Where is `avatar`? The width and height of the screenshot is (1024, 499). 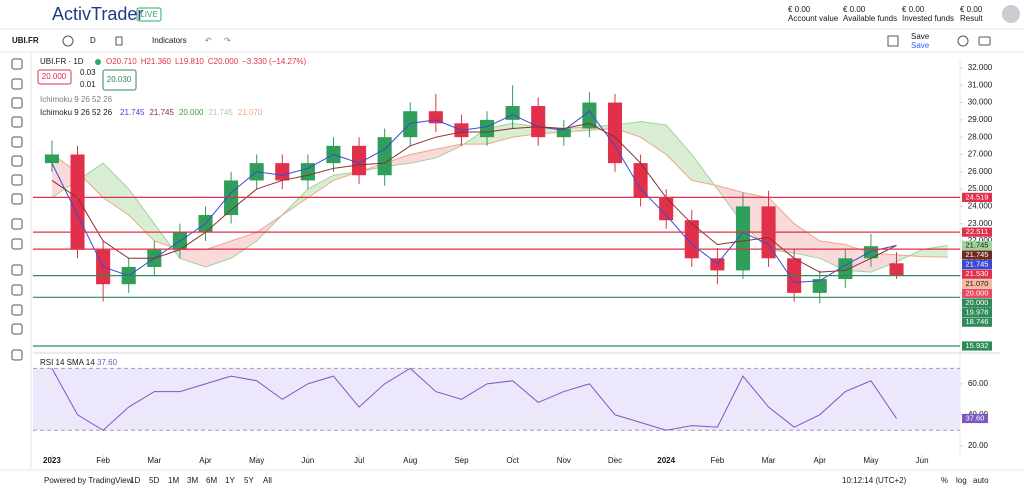
avatar is located at coordinates (1011, 14).